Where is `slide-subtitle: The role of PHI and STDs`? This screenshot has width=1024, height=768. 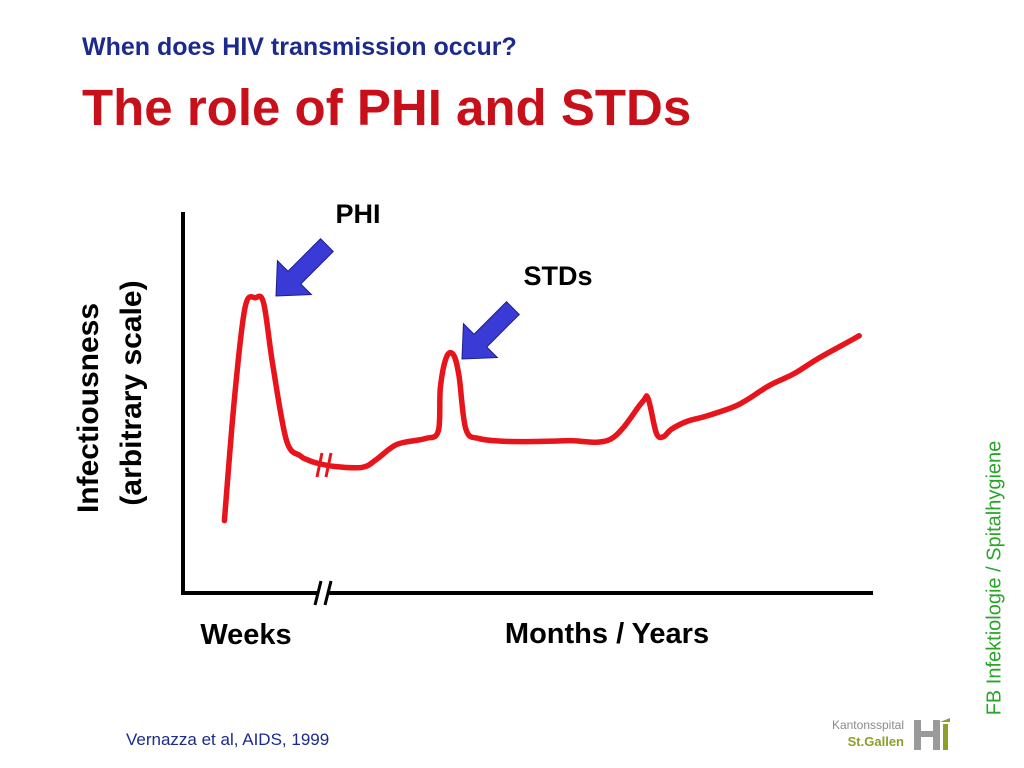
slide-subtitle: The role of PHI and STDs is located at coordinates (387, 107).